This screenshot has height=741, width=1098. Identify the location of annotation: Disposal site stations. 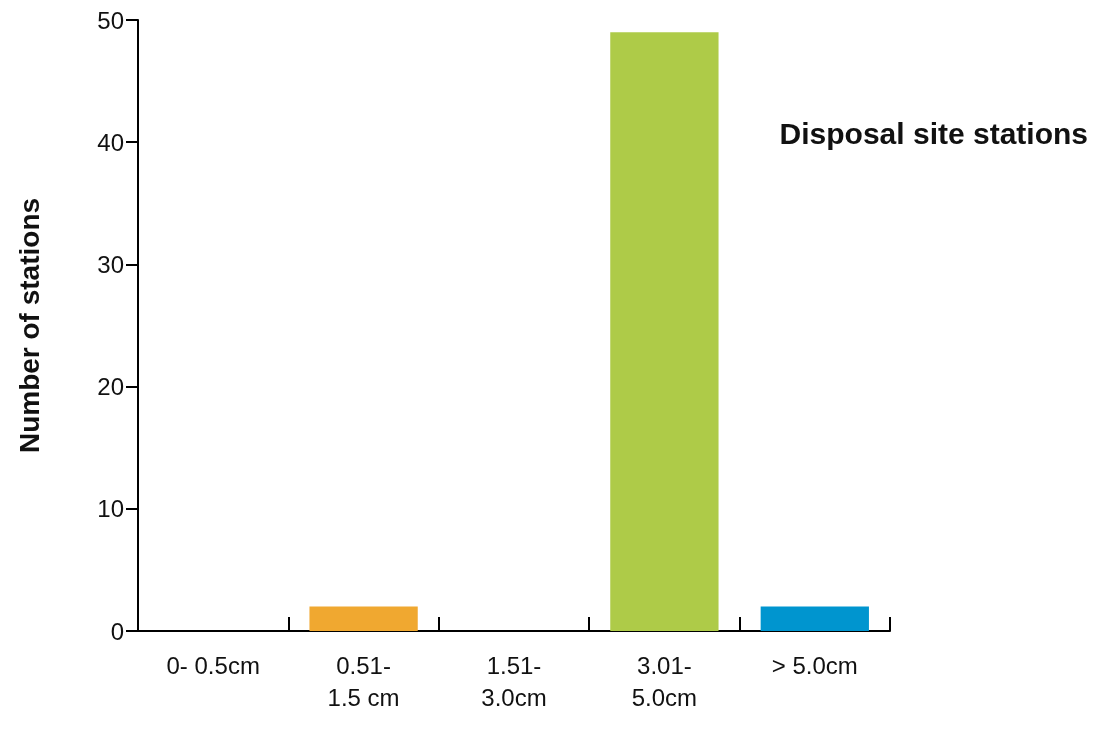
(934, 133).